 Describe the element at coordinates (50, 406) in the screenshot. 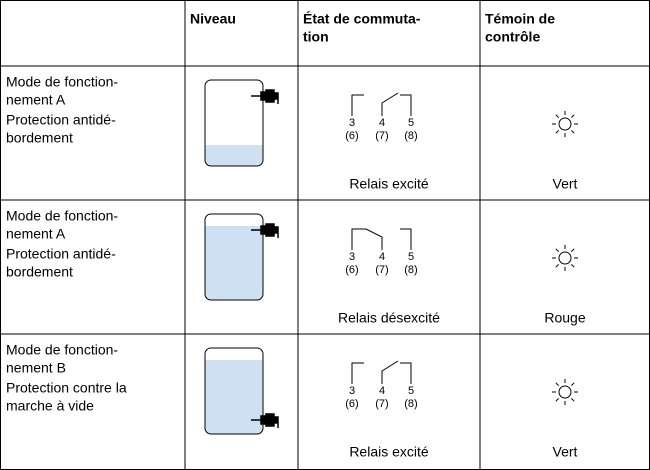

I see `application-text: marche à vide` at that location.